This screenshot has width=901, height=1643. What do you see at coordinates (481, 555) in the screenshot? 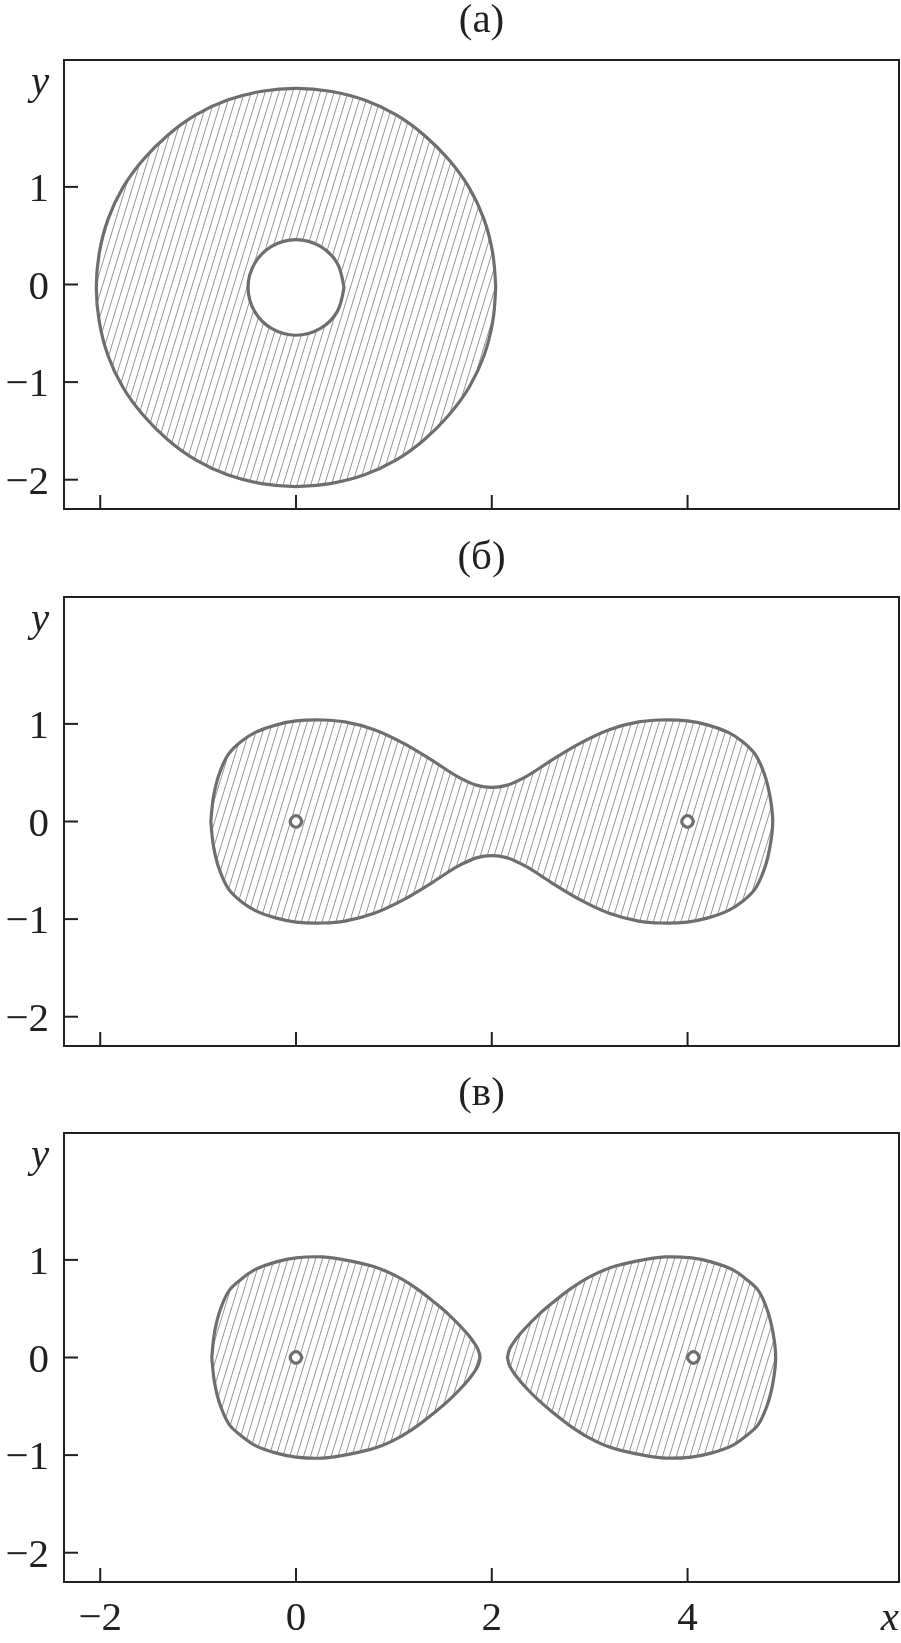
I see `chart-title: (б)` at bounding box center [481, 555].